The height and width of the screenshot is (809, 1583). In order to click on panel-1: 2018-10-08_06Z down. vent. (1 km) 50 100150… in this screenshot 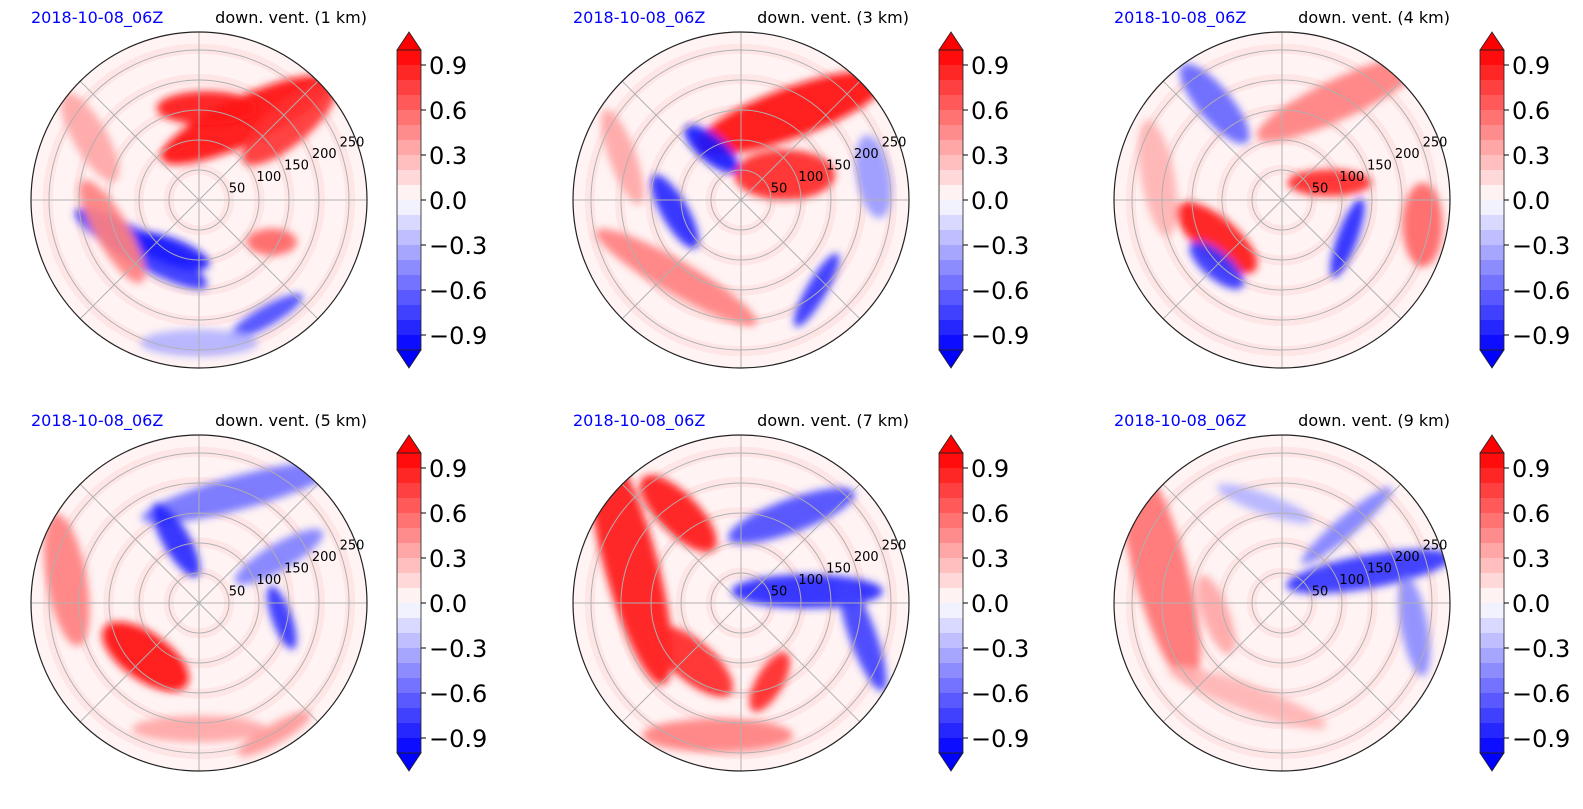, I will do `click(258, 188)`.